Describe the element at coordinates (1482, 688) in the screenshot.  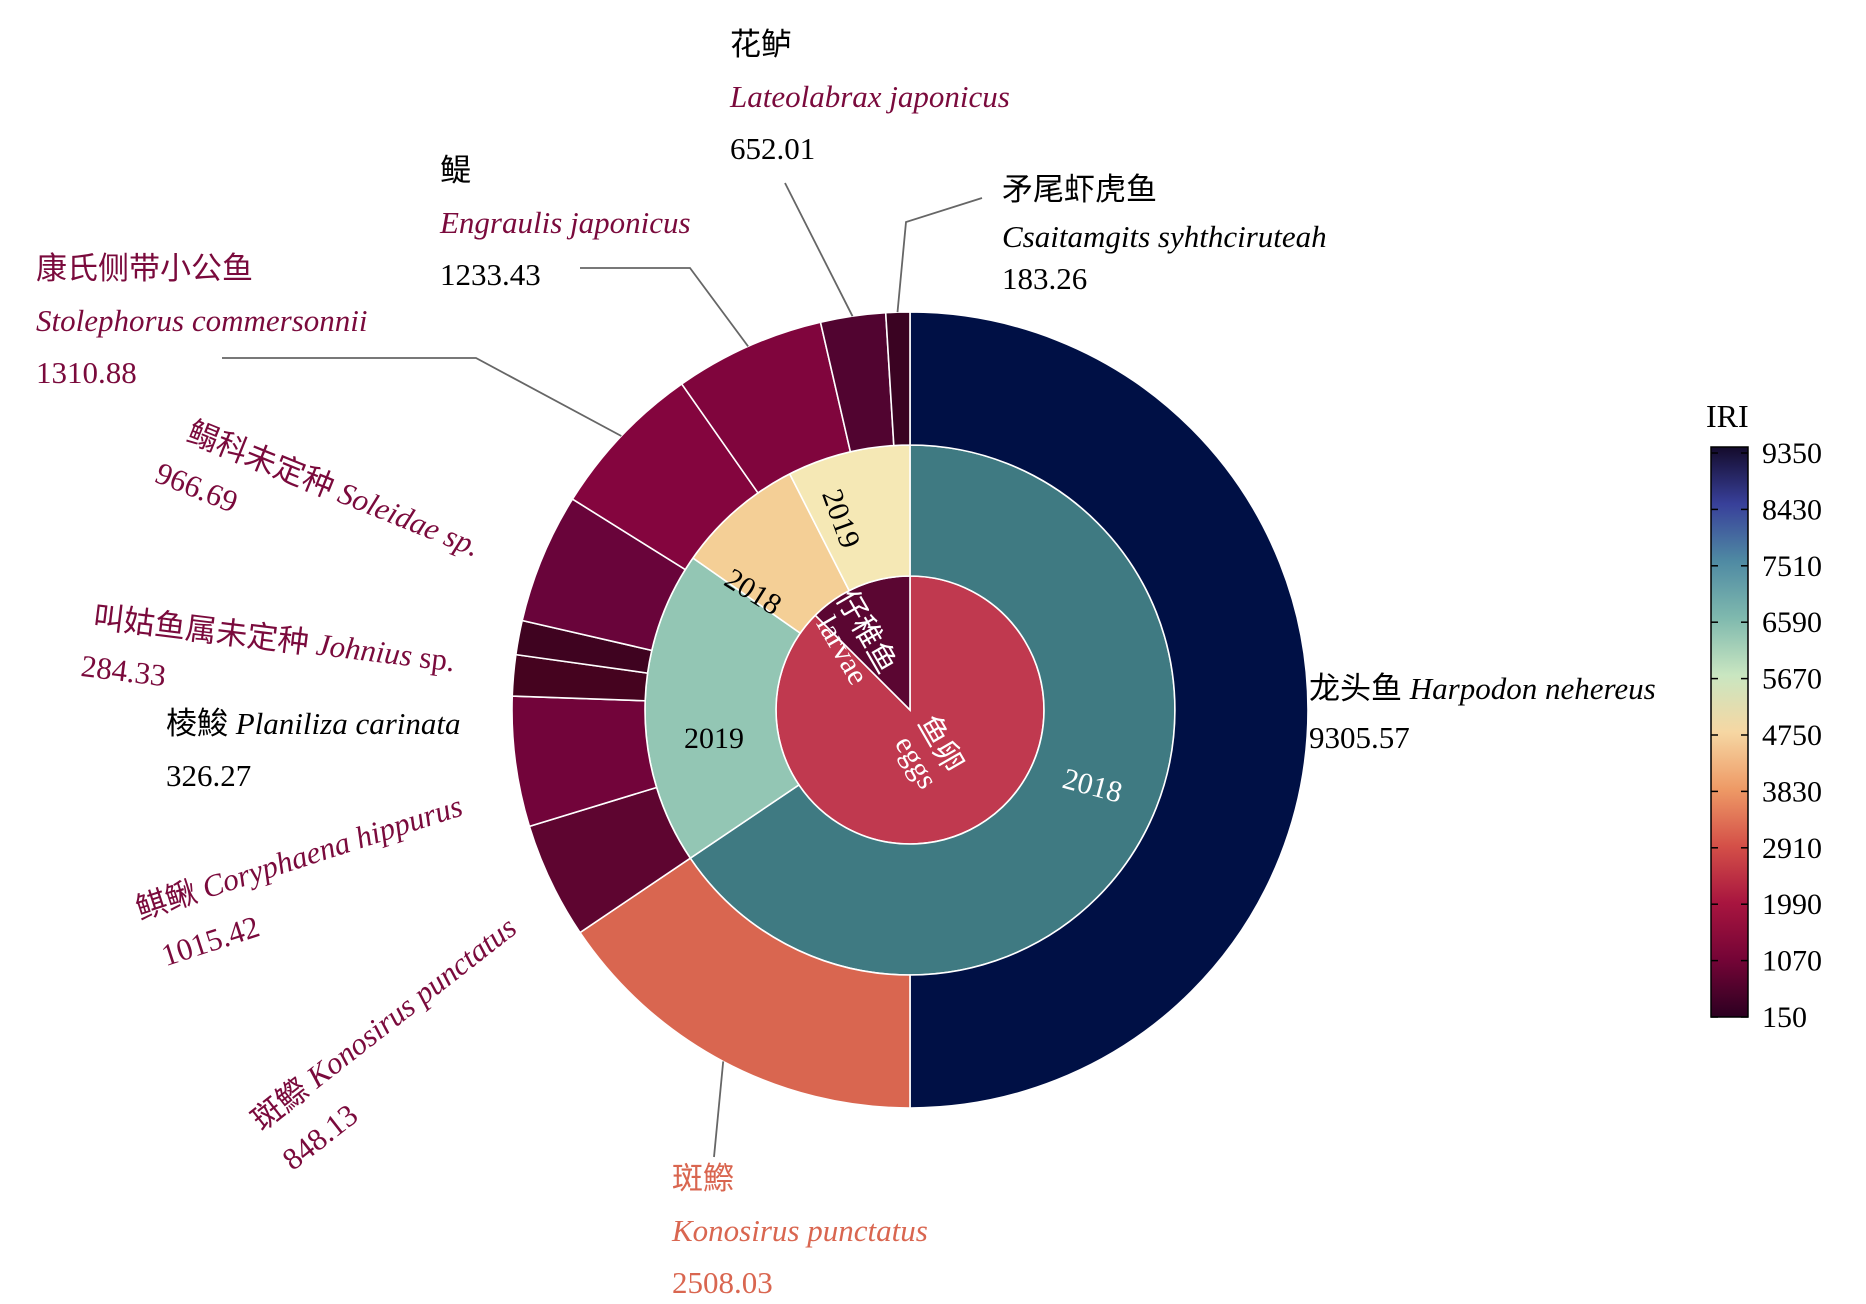
I see `svg-text: 龙头鱼 Harpodon nehereus` at that location.